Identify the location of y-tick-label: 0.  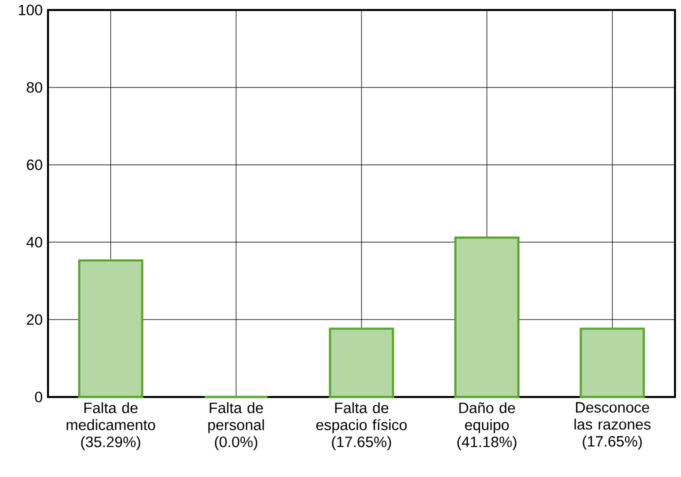
(38, 397).